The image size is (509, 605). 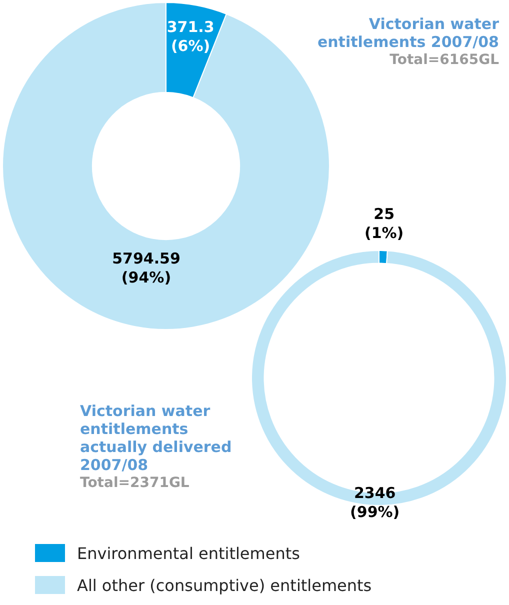 I want to click on data-label: 25 (1%), so click(x=384, y=223).